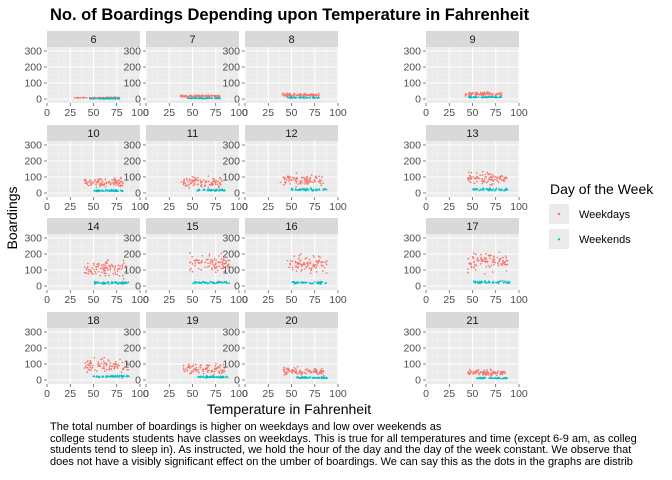  Describe the element at coordinates (93, 134) in the screenshot. I see `facet-strip-label: 10` at that location.